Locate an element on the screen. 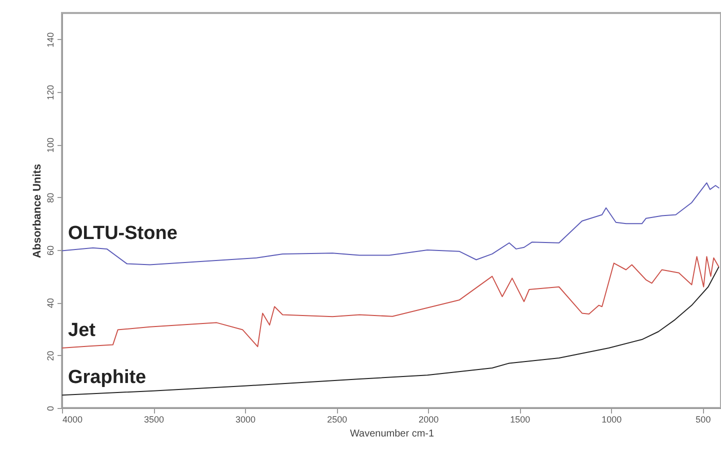 The height and width of the screenshot is (454, 721). y-axis-title: Absorbance Units is located at coordinates (38, 211).